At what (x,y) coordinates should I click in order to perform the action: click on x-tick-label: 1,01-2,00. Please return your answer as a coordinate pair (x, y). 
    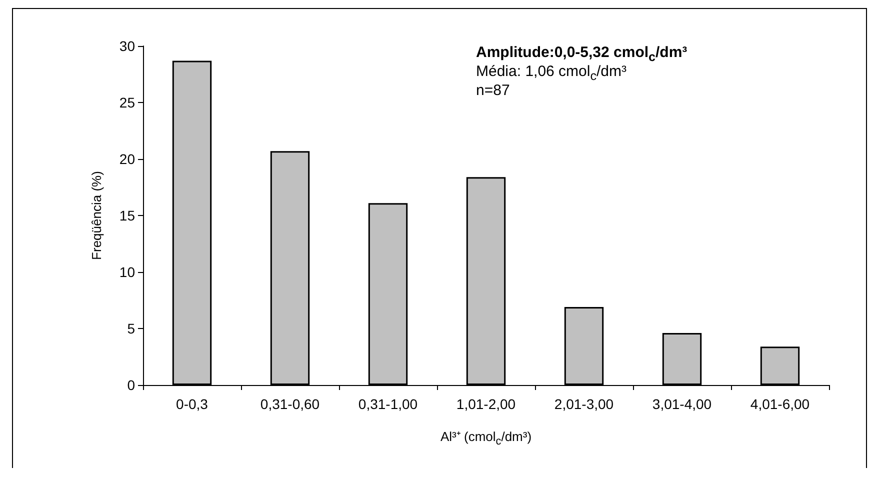
    Looking at the image, I should click on (486, 404).